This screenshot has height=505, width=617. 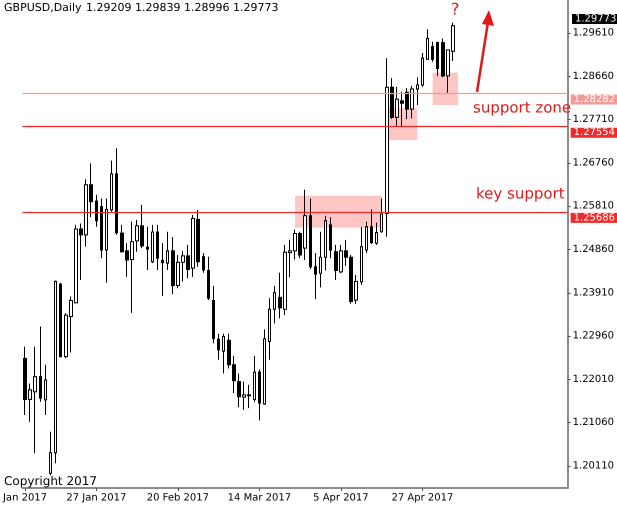 What do you see at coordinates (593, 120) in the screenshot?
I see `y-tick-label: 1.27710` at bounding box center [593, 120].